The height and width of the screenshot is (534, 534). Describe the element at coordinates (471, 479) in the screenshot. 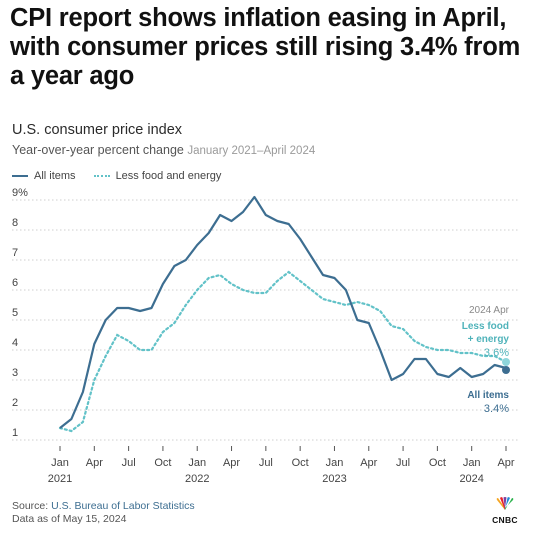

I see `x-tick-year: 2024` at that location.